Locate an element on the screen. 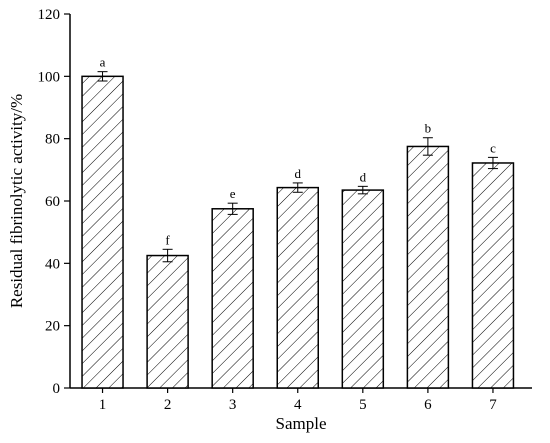 Image resolution: width=550 pixels, height=443 pixels. significance-label: f is located at coordinates (167, 239).